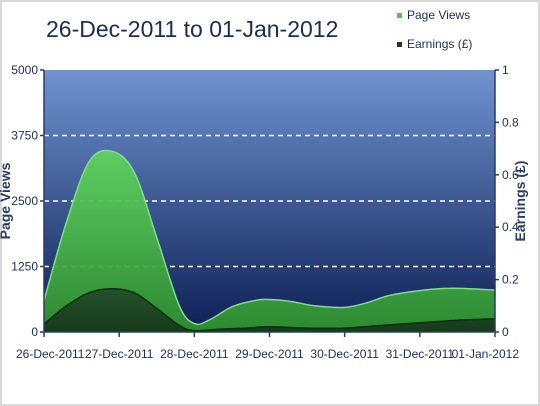  Describe the element at coordinates (399, 15) in the screenshot. I see `legend-swatch-page-views` at that location.